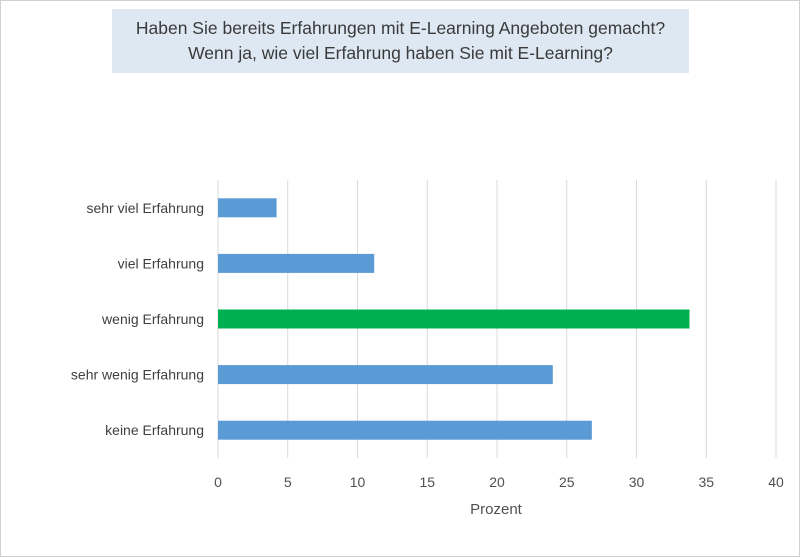 This screenshot has width=800, height=557. Describe the element at coordinates (145, 208) in the screenshot. I see `category-label: sehr viel Erfahrung` at that location.